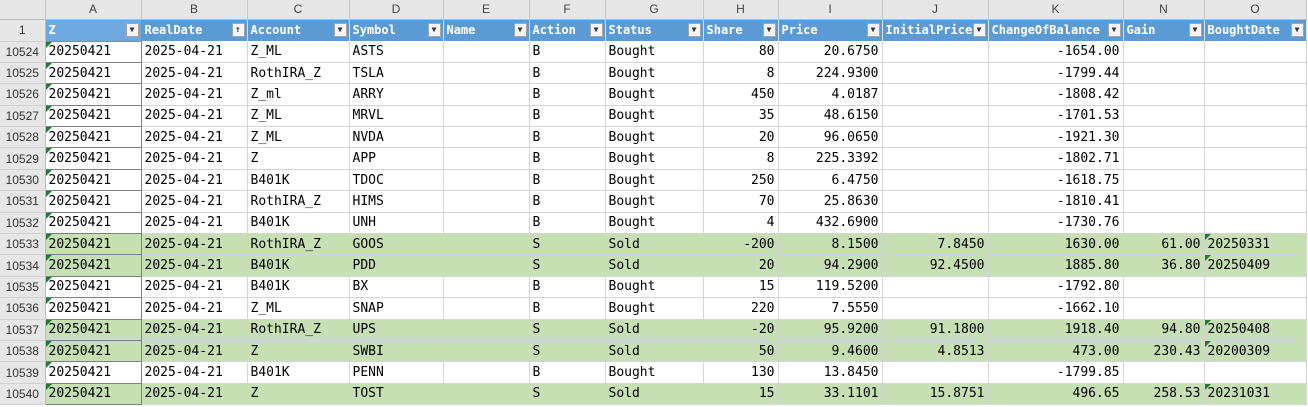  What do you see at coordinates (396, 201) in the screenshot?
I see `symbol-cell: HIMS` at bounding box center [396, 201].